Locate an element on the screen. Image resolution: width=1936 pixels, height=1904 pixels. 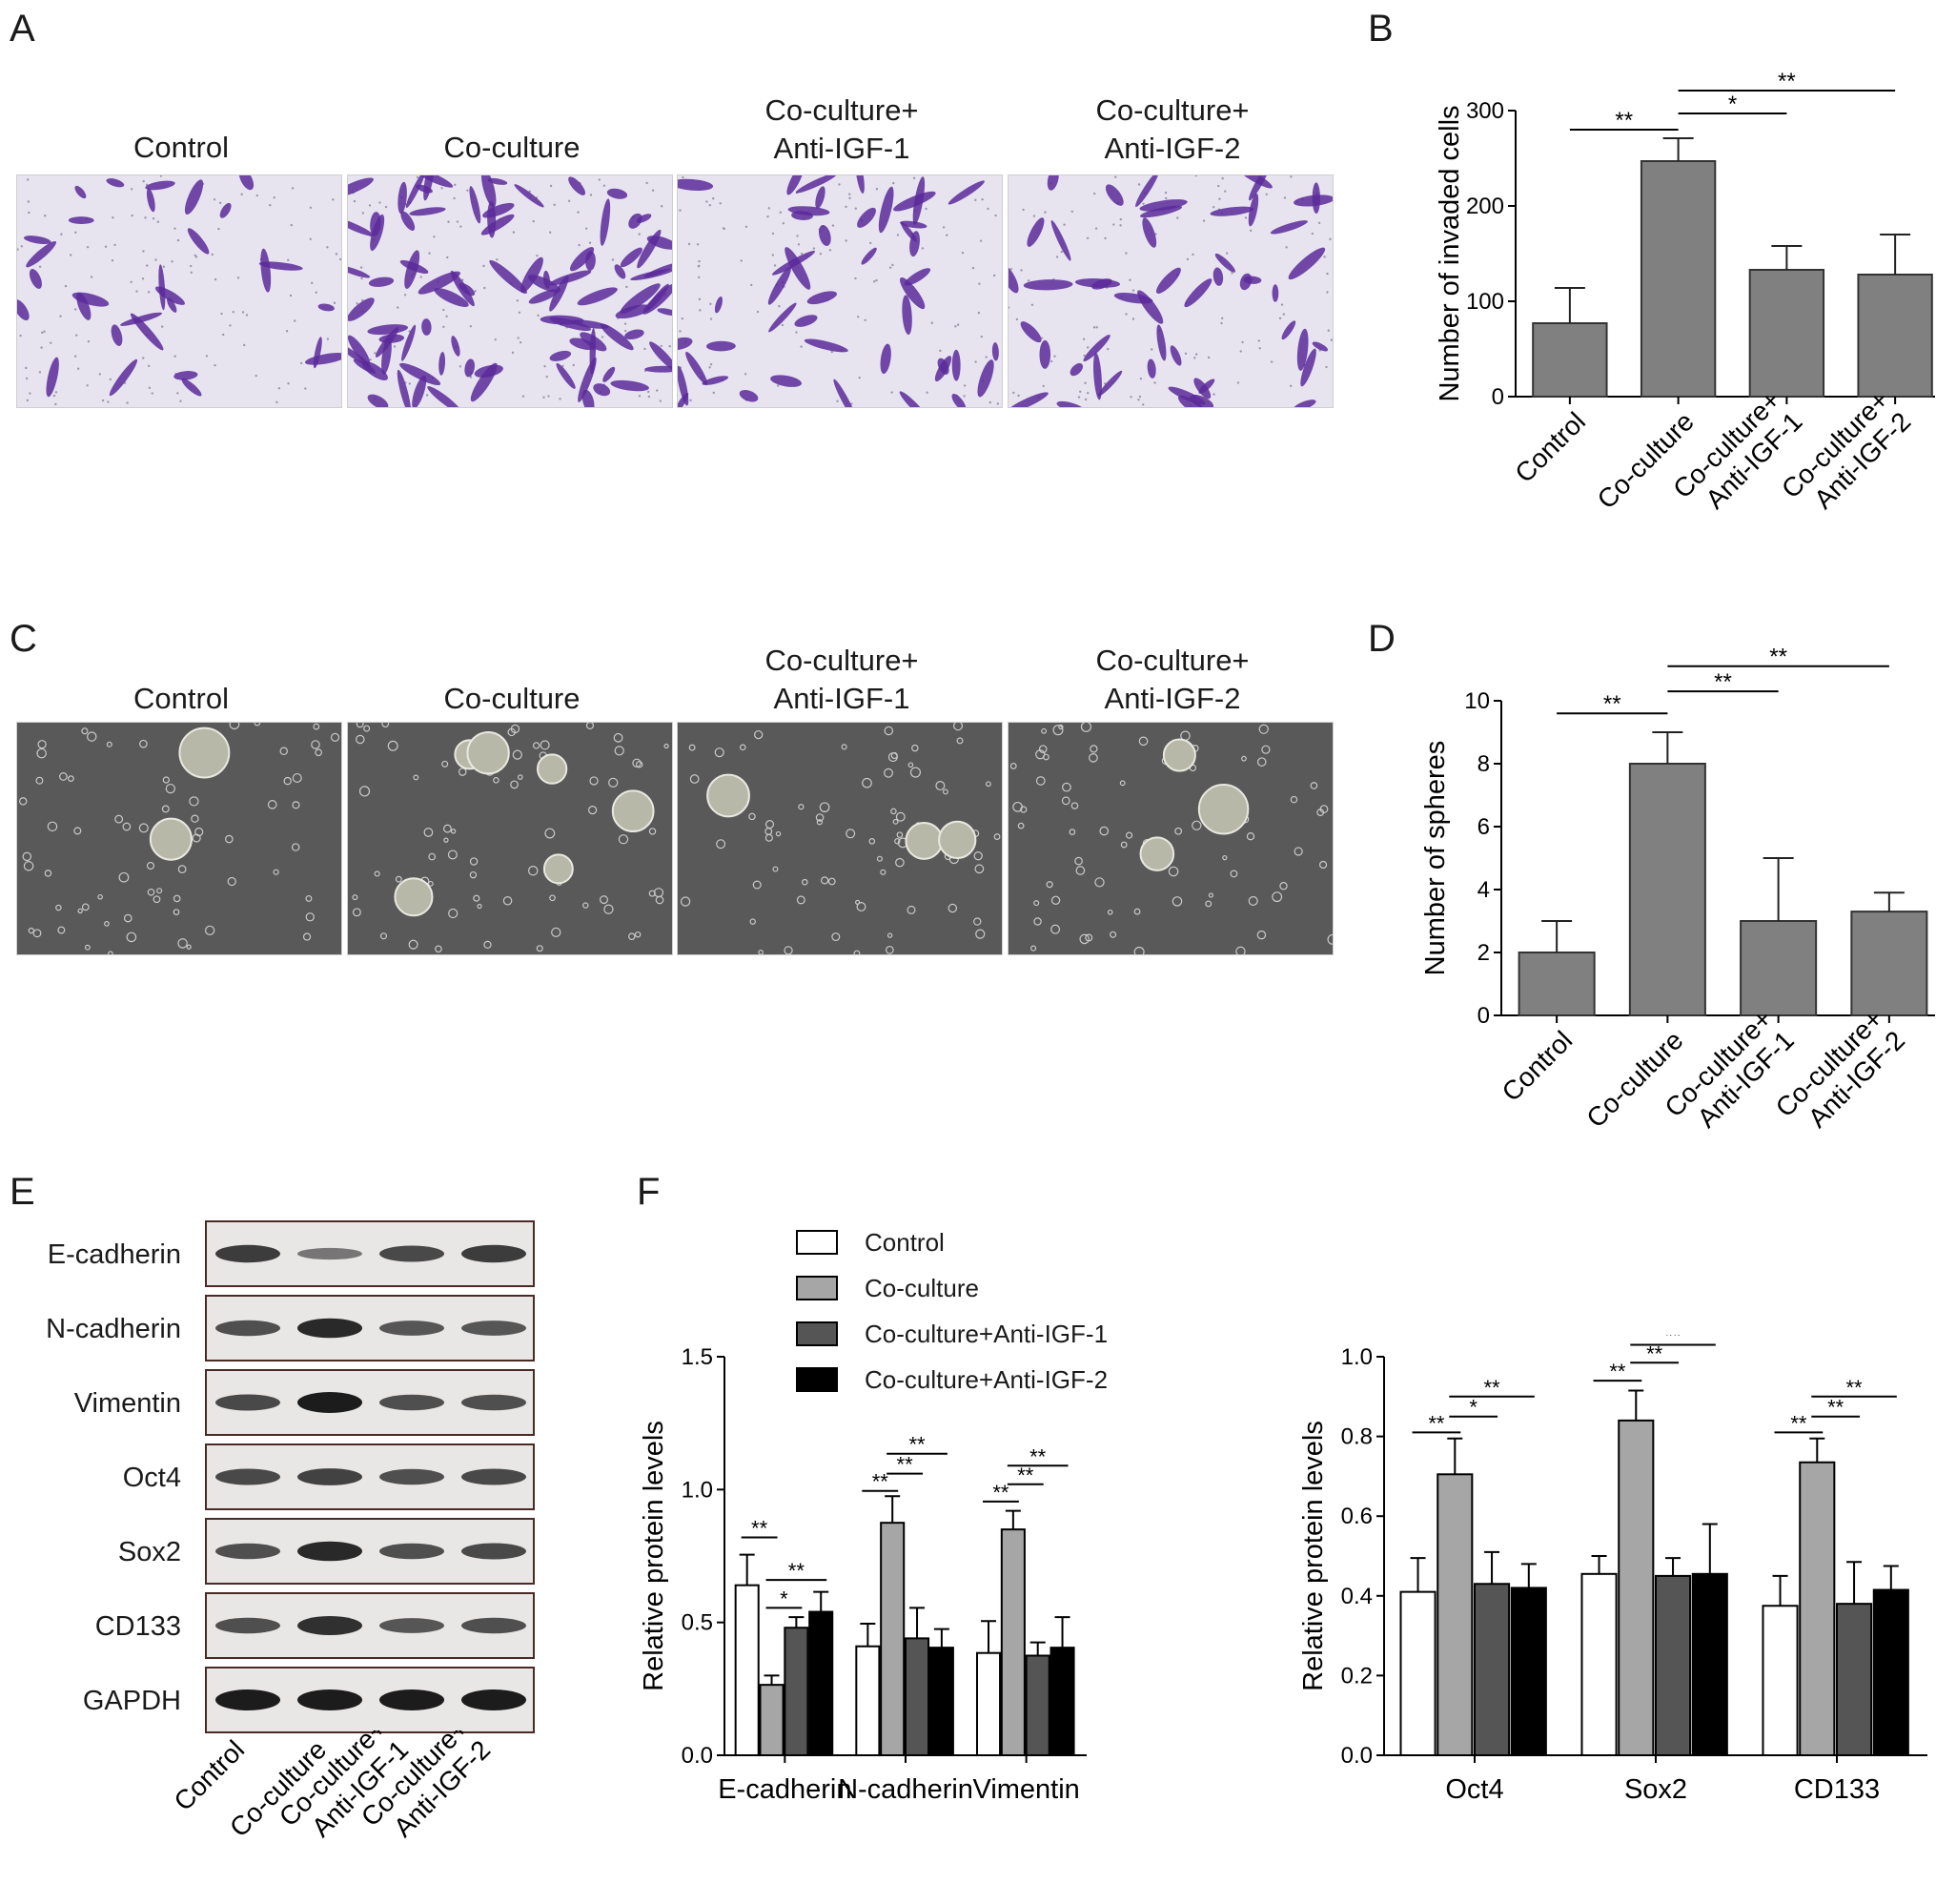
y-tick-label: 2 is located at coordinates (1483, 953).